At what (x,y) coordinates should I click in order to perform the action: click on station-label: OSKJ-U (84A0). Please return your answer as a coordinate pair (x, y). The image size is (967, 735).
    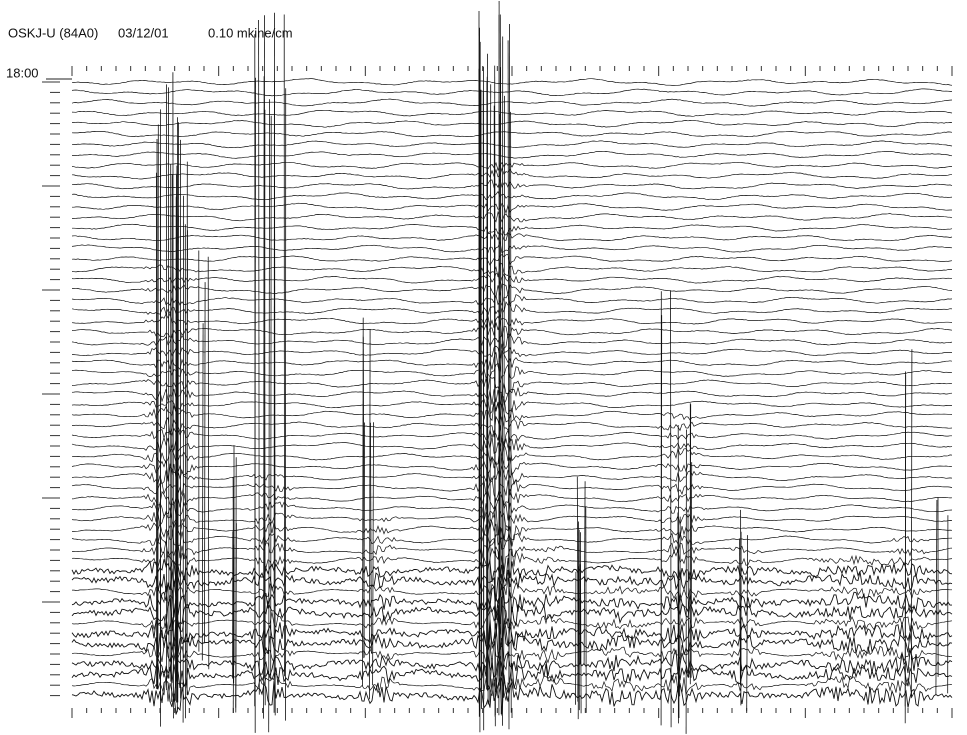
    Looking at the image, I should click on (53, 32).